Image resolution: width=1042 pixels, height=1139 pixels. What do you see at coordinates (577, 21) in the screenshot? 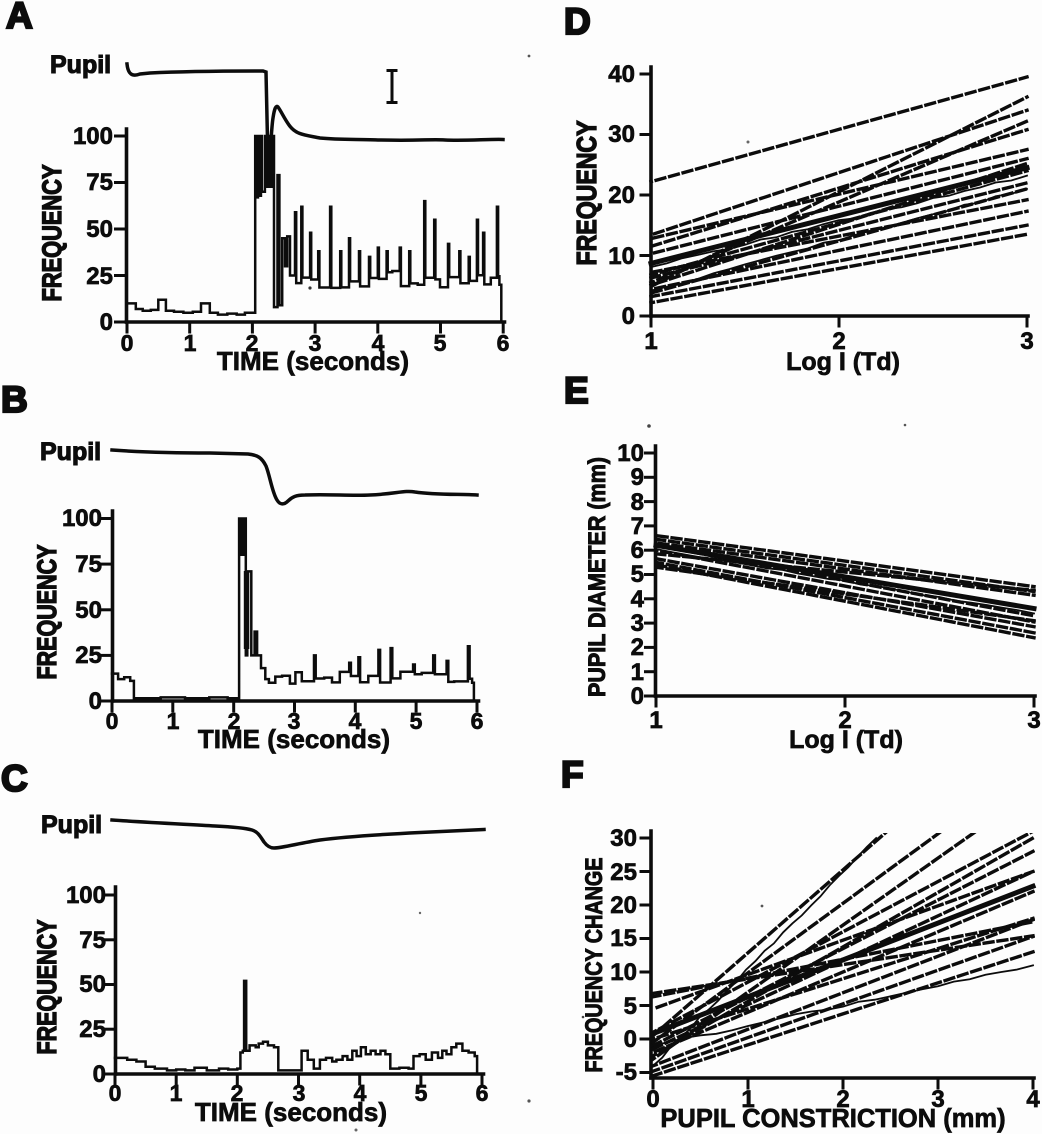
I see `svg-text: D` at bounding box center [577, 21].